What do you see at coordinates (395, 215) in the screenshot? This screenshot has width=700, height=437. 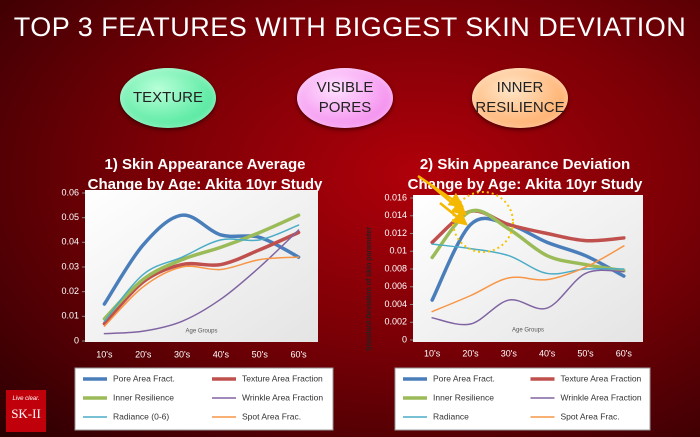 I see `y-tick-label: 0.014` at bounding box center [395, 215].